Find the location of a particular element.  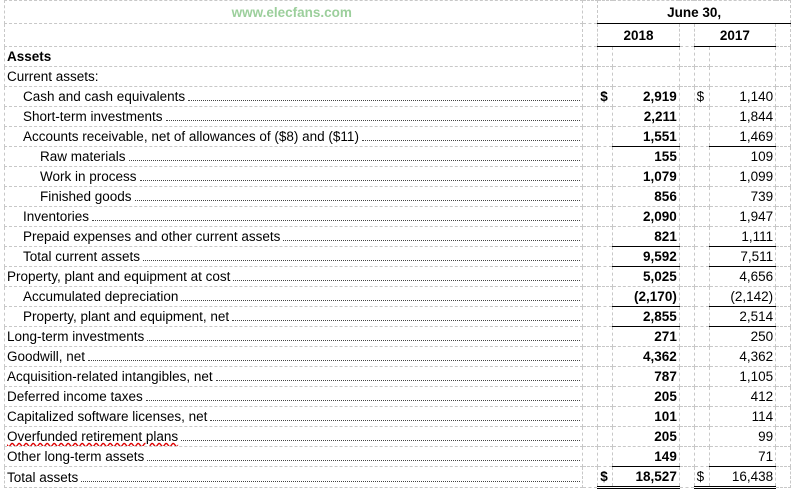

header-year-row: 2018 2017 is located at coordinates (397, 35).